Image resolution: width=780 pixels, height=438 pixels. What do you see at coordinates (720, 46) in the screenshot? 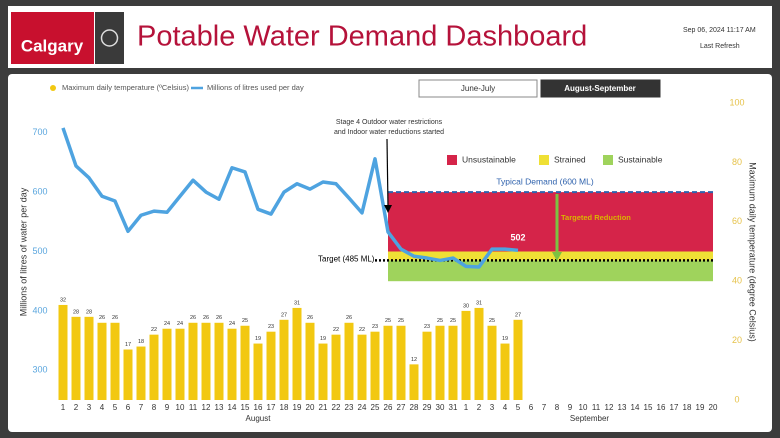
I see `refresh-label: Last Refresh` at bounding box center [720, 46].